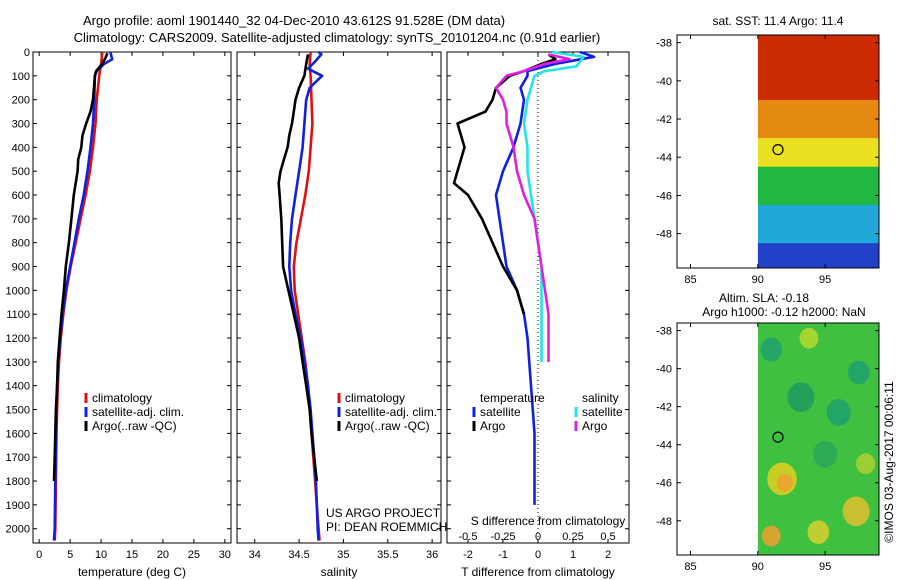 The height and width of the screenshot is (580, 900). Describe the element at coordinates (194, 555) in the screenshot. I see `temperature-xtick-label: 25` at that location.